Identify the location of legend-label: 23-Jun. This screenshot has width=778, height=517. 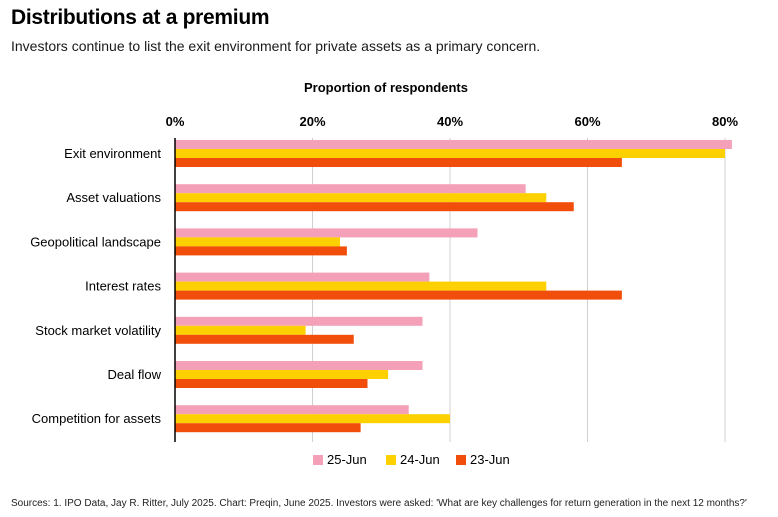
(490, 459).